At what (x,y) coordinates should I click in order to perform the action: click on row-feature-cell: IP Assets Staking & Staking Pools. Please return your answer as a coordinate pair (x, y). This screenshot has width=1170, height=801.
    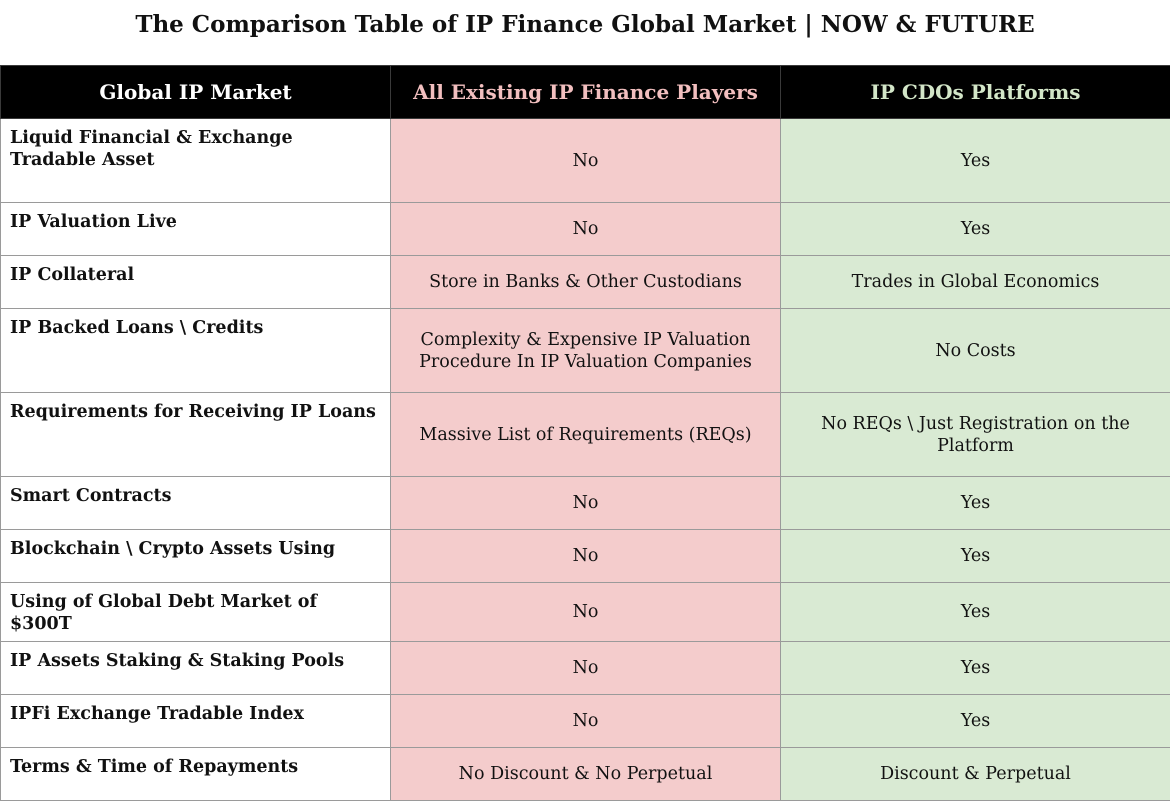
    Looking at the image, I should click on (196, 668).